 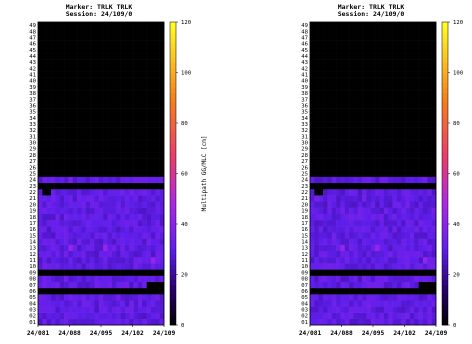 What do you see at coordinates (304, 187) in the screenshot?
I see `y-tick-label: 23` at bounding box center [304, 187].